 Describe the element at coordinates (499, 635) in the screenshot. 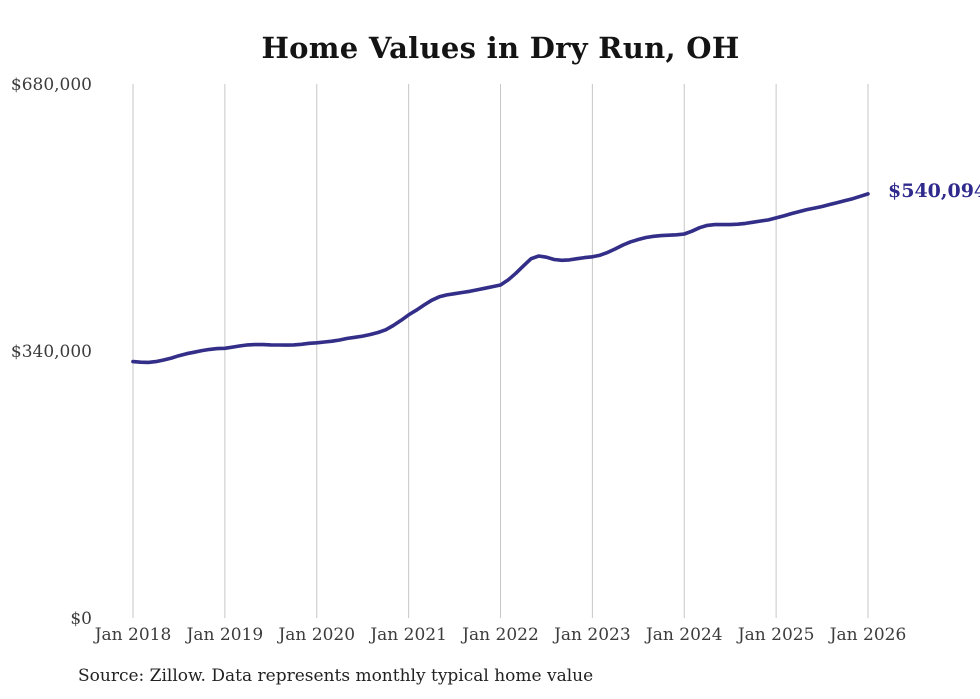

I see `x-axis-label: Jan 2022` at that location.